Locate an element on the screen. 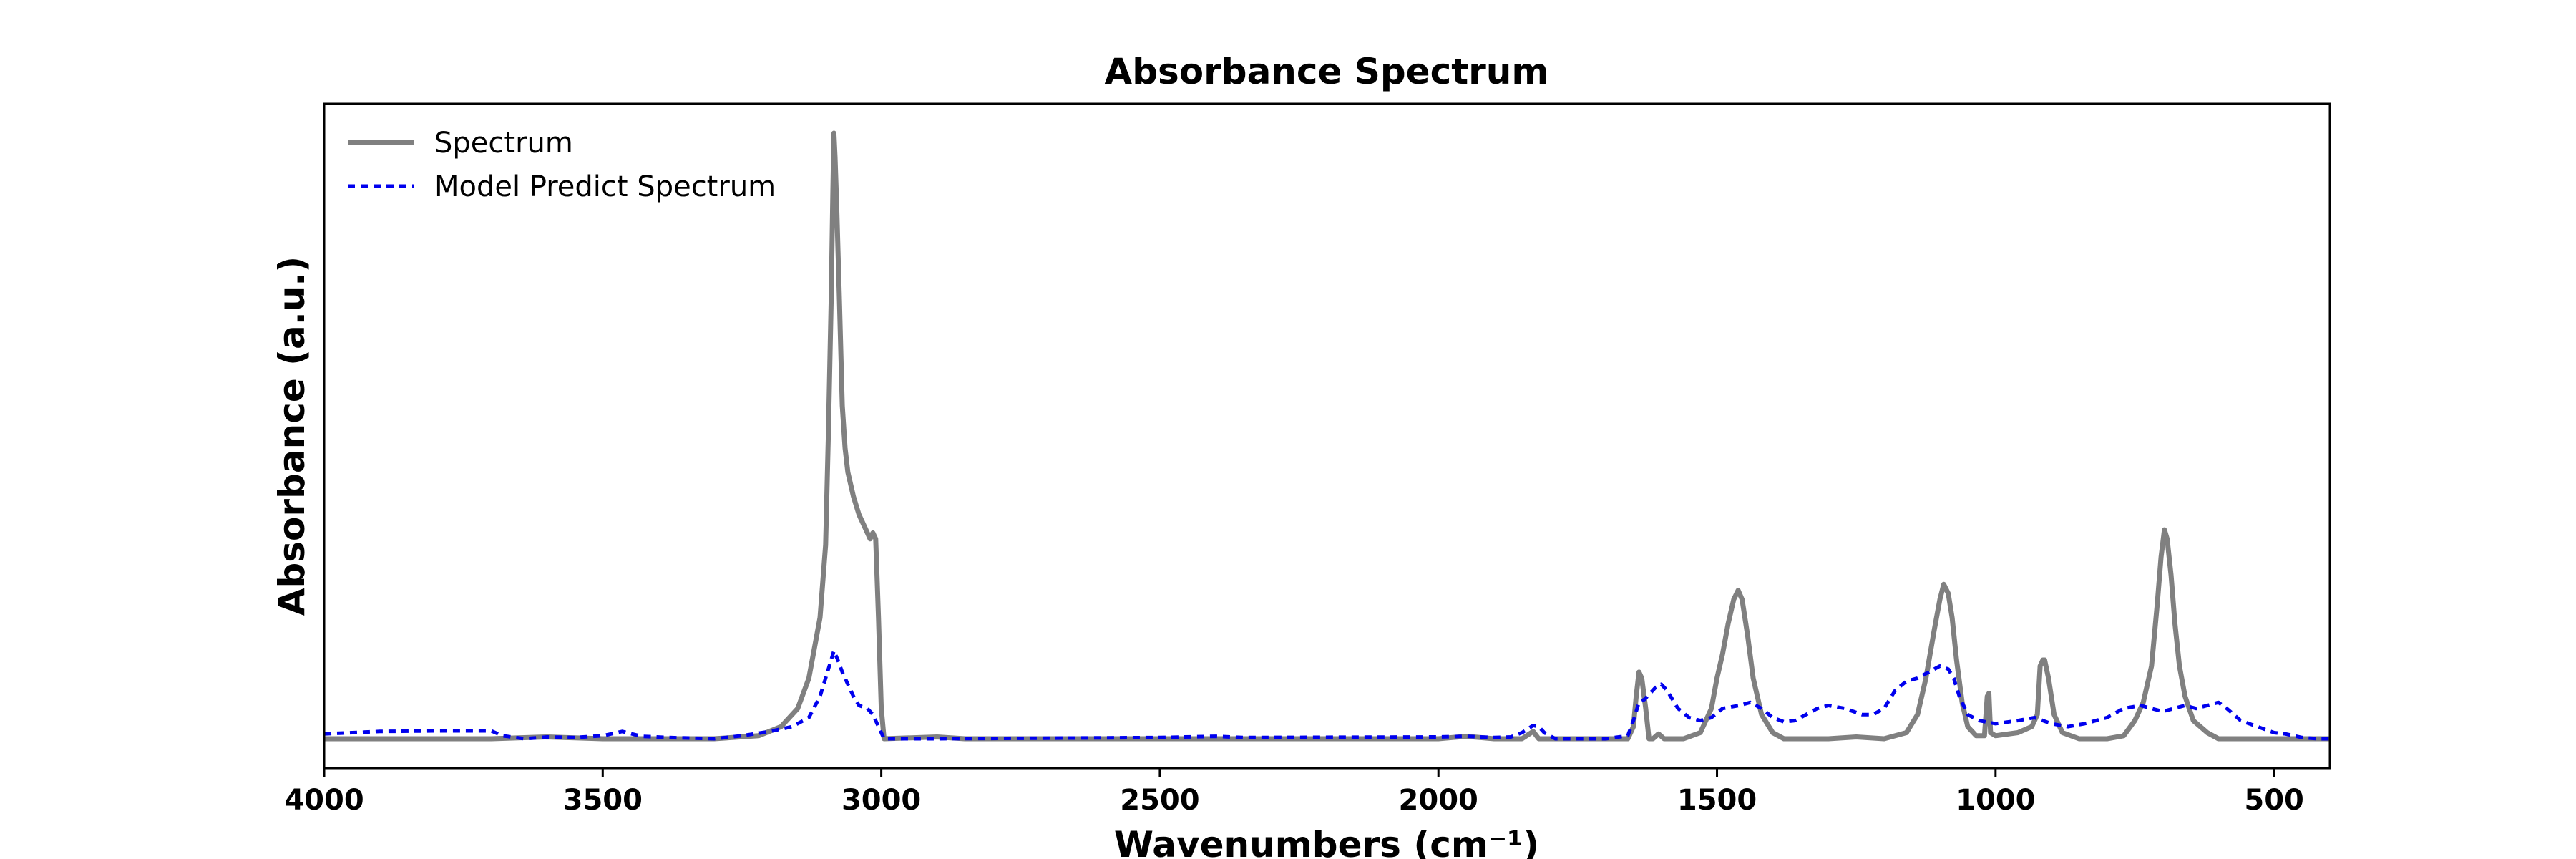 Image resolution: width=2576 pixels, height=859 pixels. legend-label-spectrum: Spectrum is located at coordinates (503, 143).